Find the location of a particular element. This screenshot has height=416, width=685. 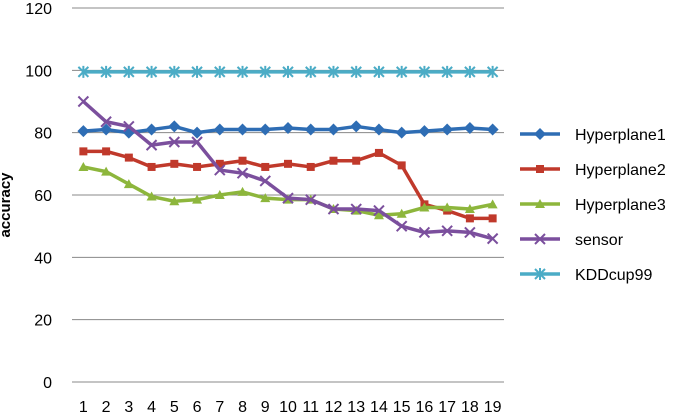

series-hyperplane3 is located at coordinates (288, 190).